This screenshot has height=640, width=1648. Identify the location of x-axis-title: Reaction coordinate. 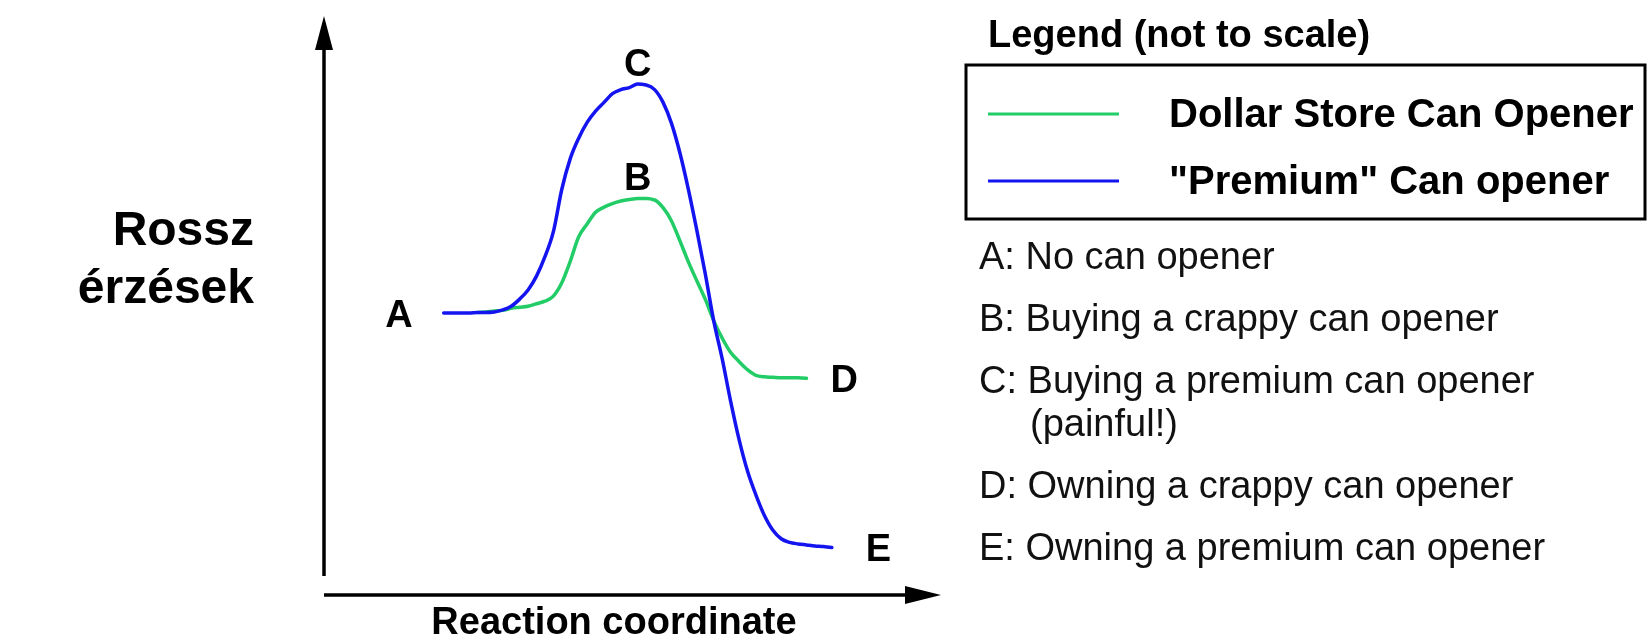
(614, 620).